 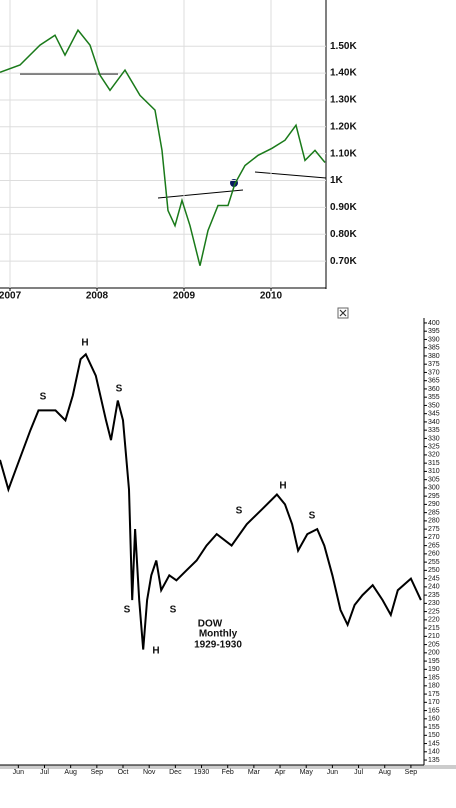 What do you see at coordinates (434, 422) in the screenshot?
I see `y-tick-label: 340` at bounding box center [434, 422].